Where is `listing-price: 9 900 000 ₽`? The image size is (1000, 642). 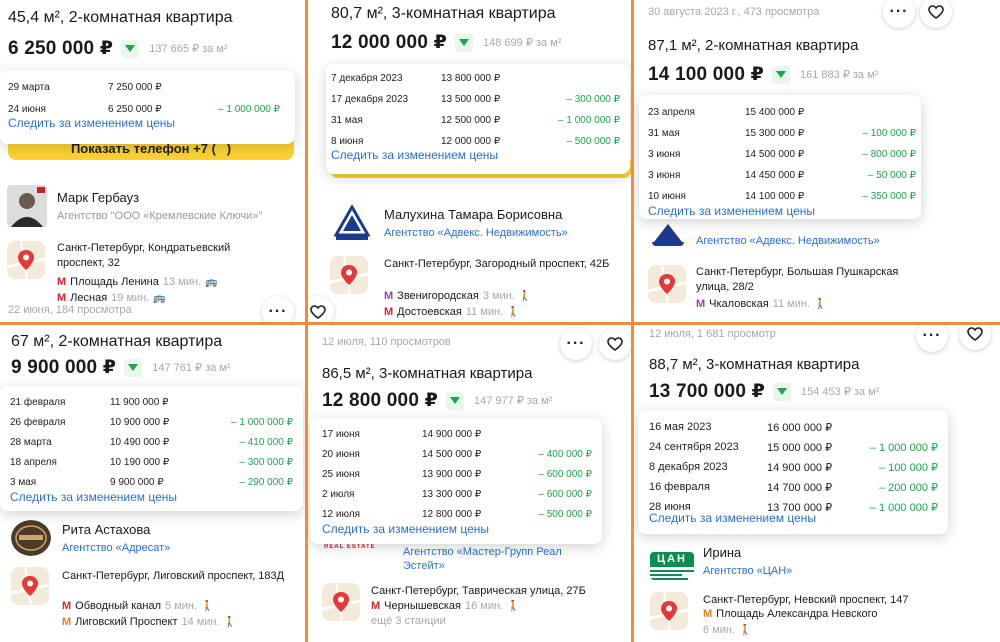 listing-price: 9 900 000 ₽ is located at coordinates (64, 367).